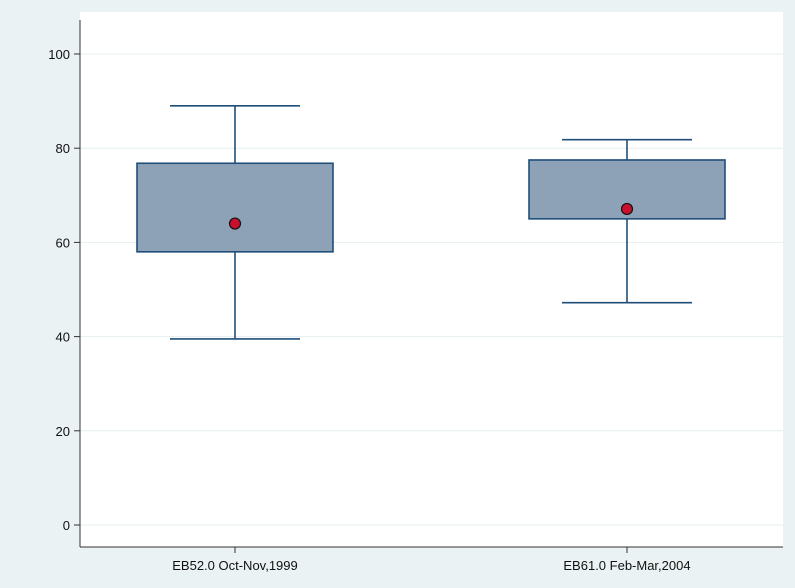  Describe the element at coordinates (63, 242) in the screenshot. I see `y-tick-label: 60` at that location.